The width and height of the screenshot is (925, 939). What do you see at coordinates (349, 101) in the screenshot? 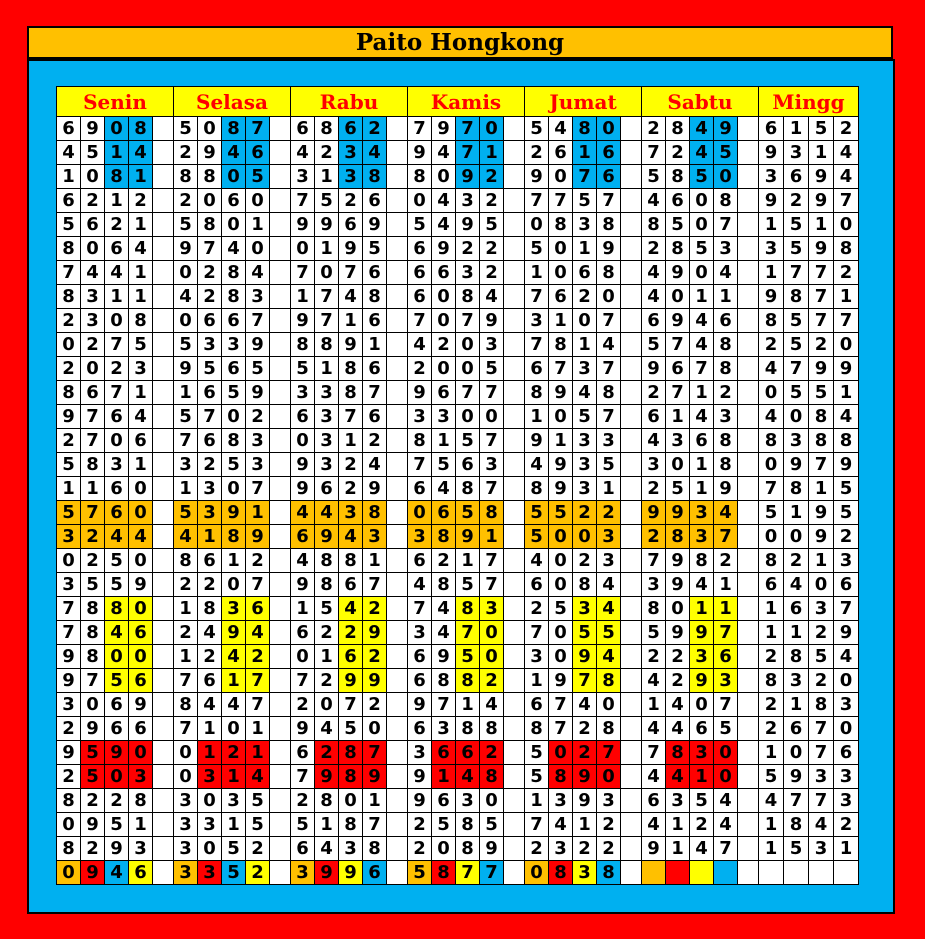
I see `day-header-rabu: Rabu` at bounding box center [349, 101].